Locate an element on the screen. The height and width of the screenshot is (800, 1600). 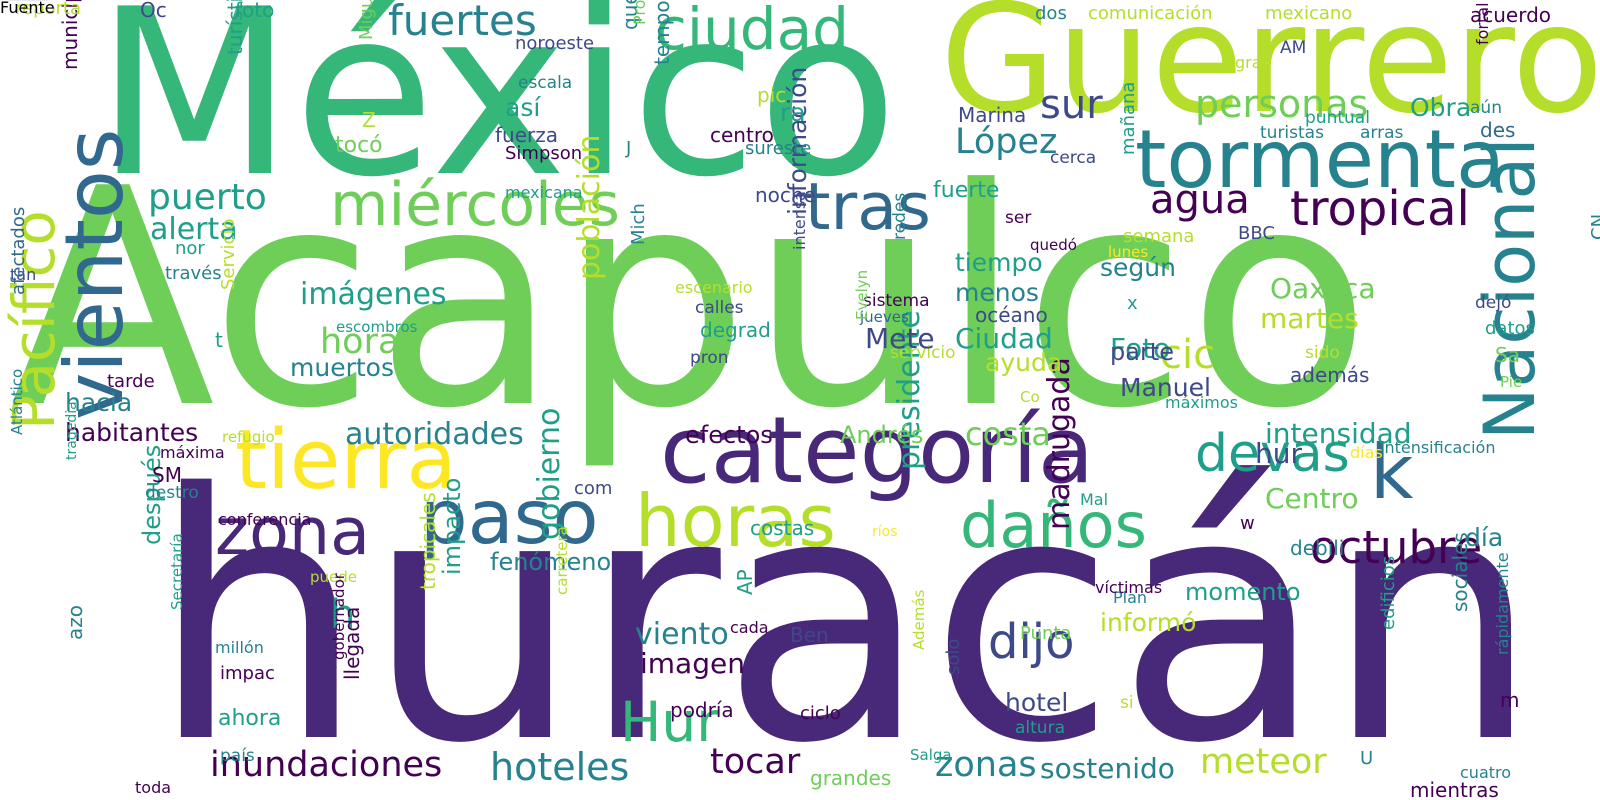
word-costas: costas is located at coordinates (782, 528).